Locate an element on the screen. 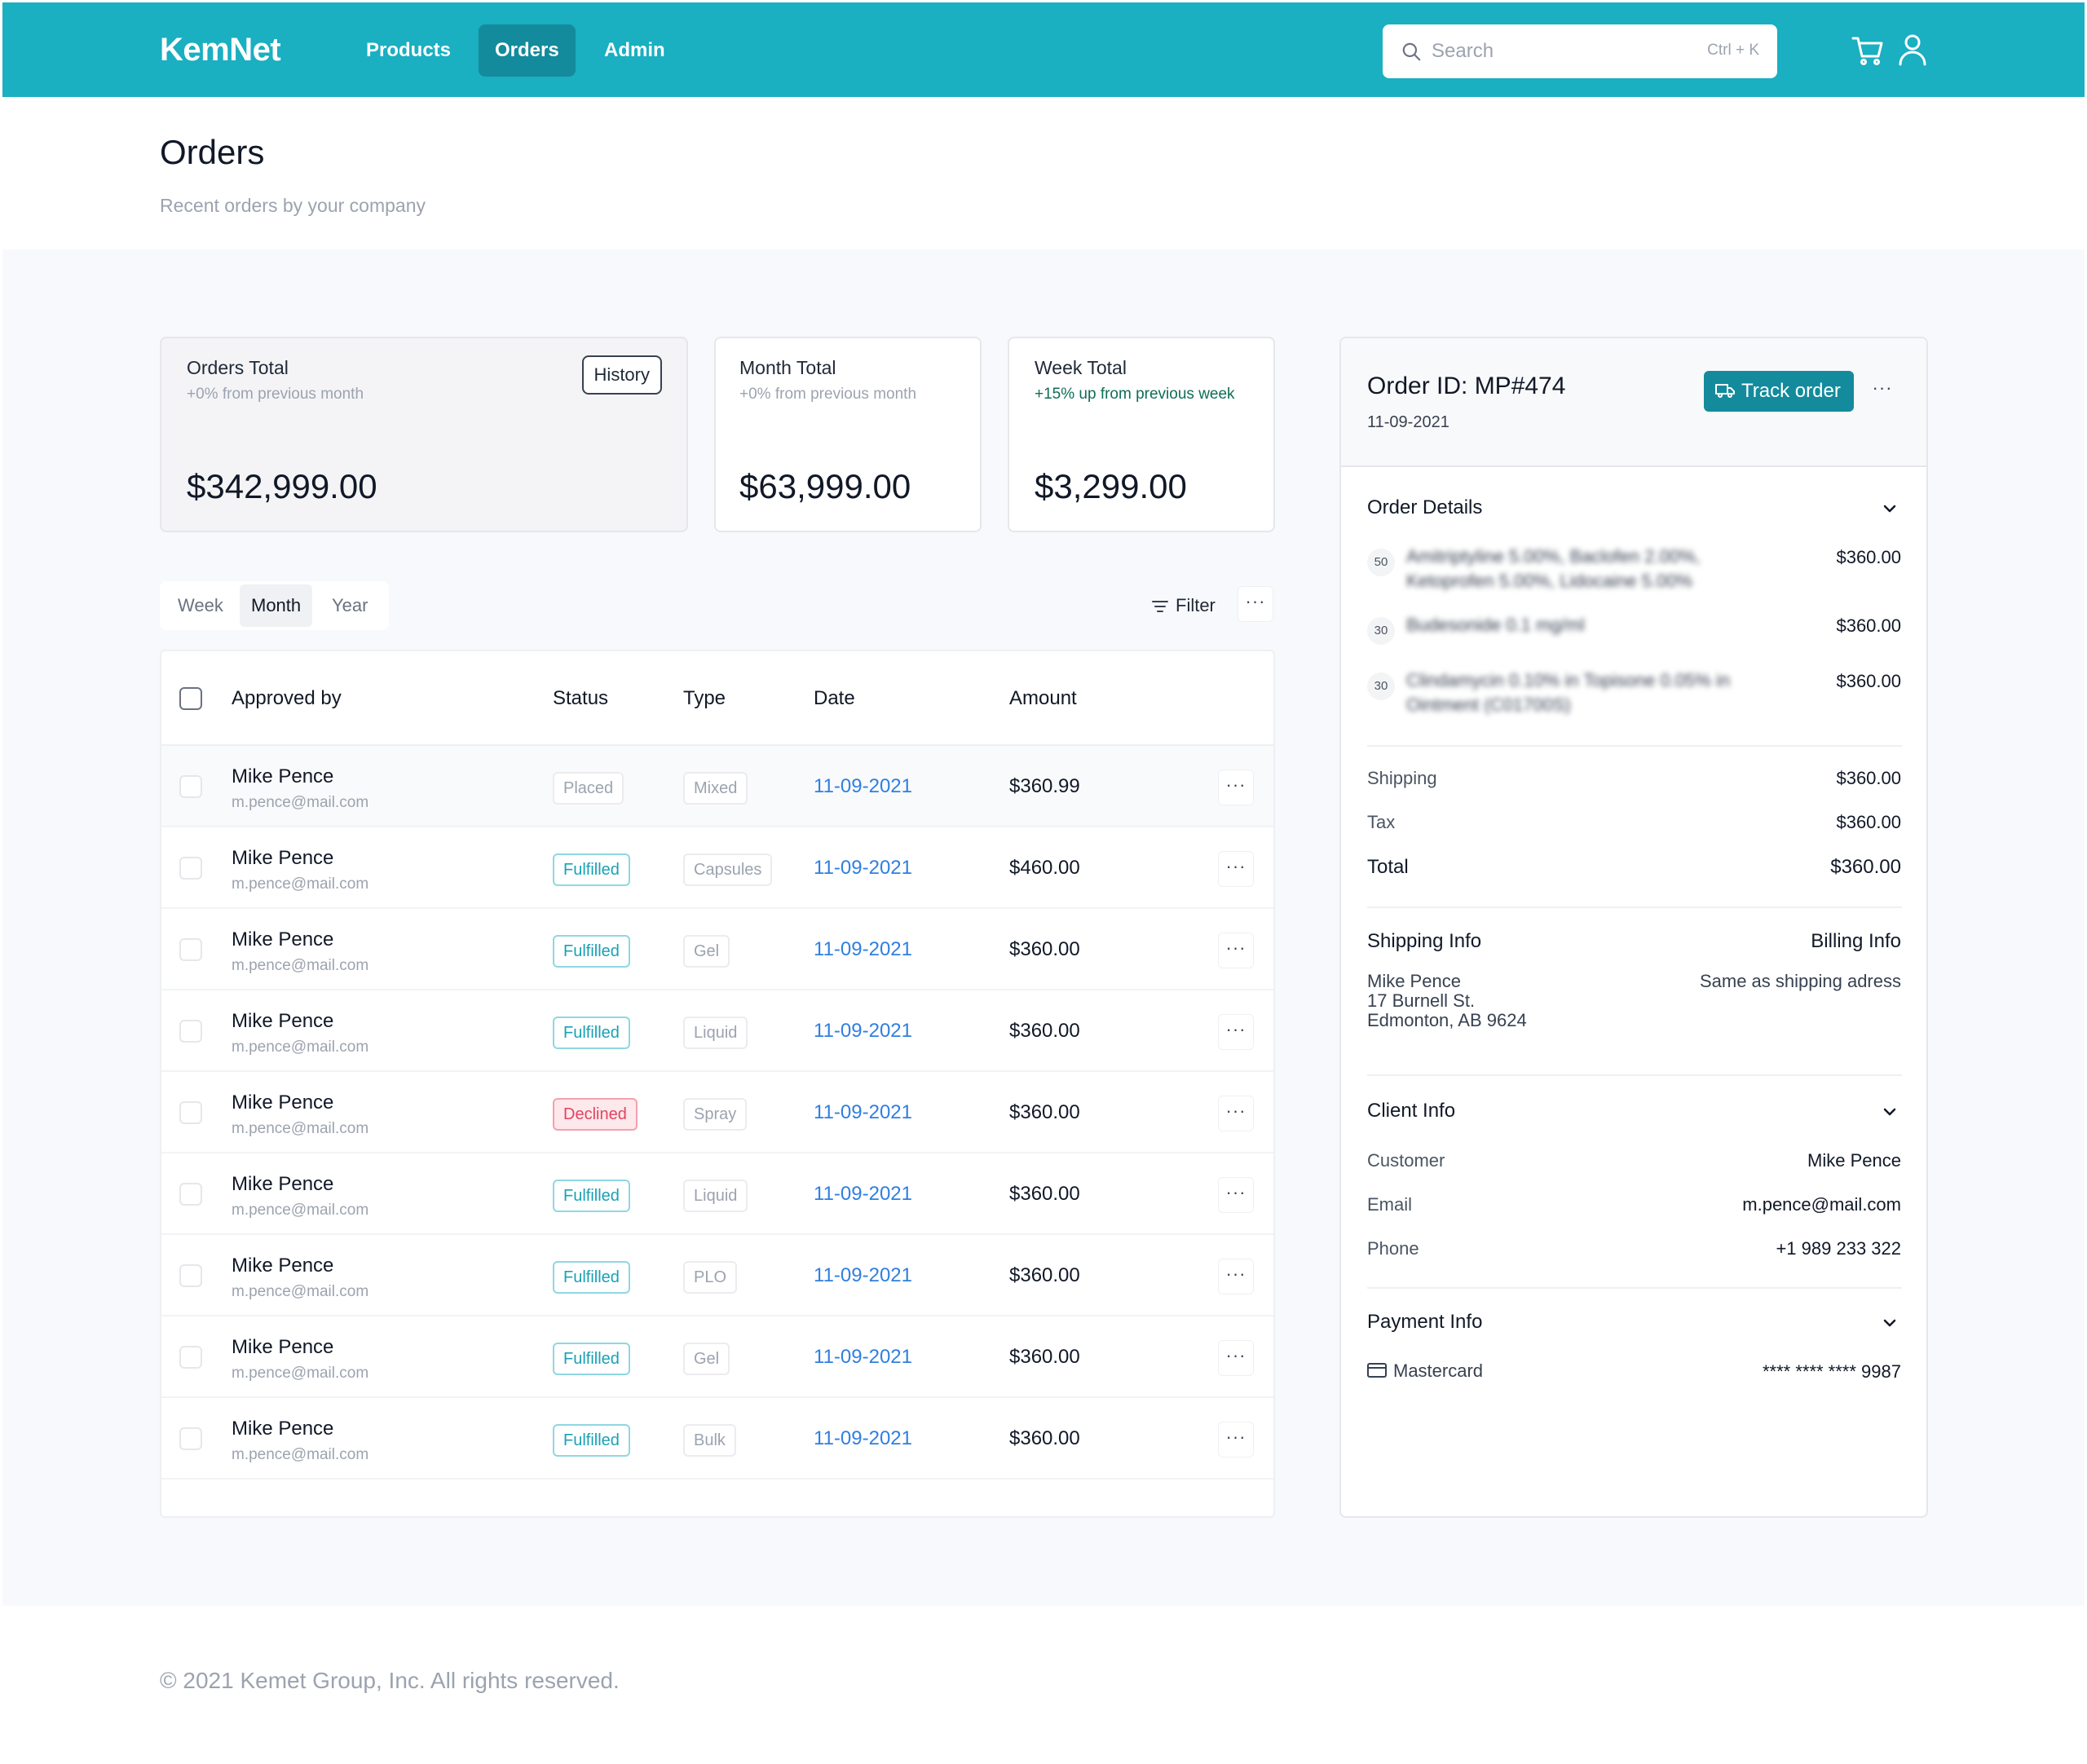 The height and width of the screenshot is (1764, 2087). nav-admin: Admin is located at coordinates (634, 50).